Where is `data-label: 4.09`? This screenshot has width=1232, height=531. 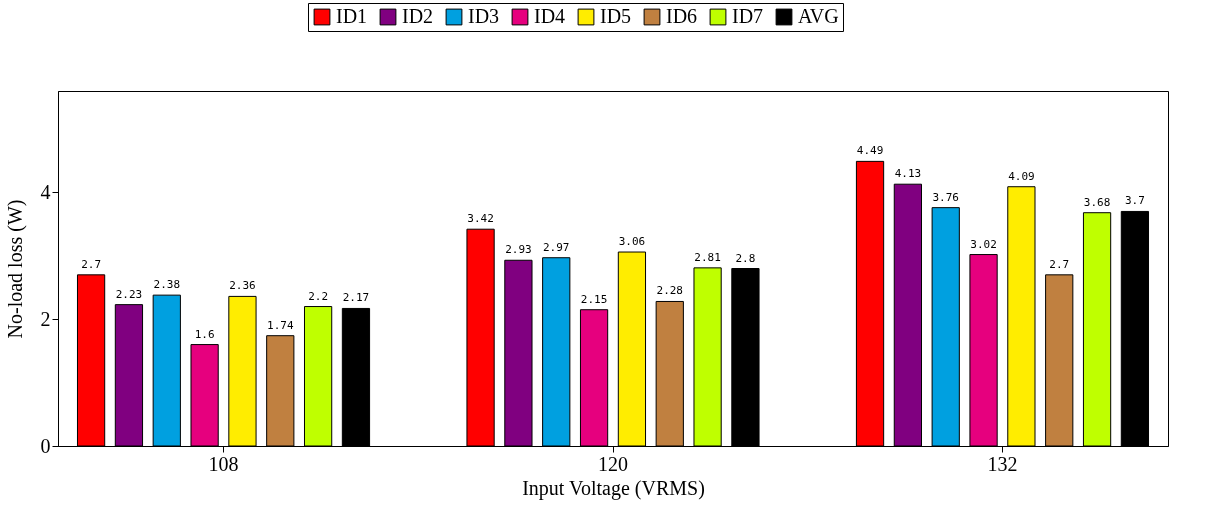
data-label: 4.09 is located at coordinates (1021, 176).